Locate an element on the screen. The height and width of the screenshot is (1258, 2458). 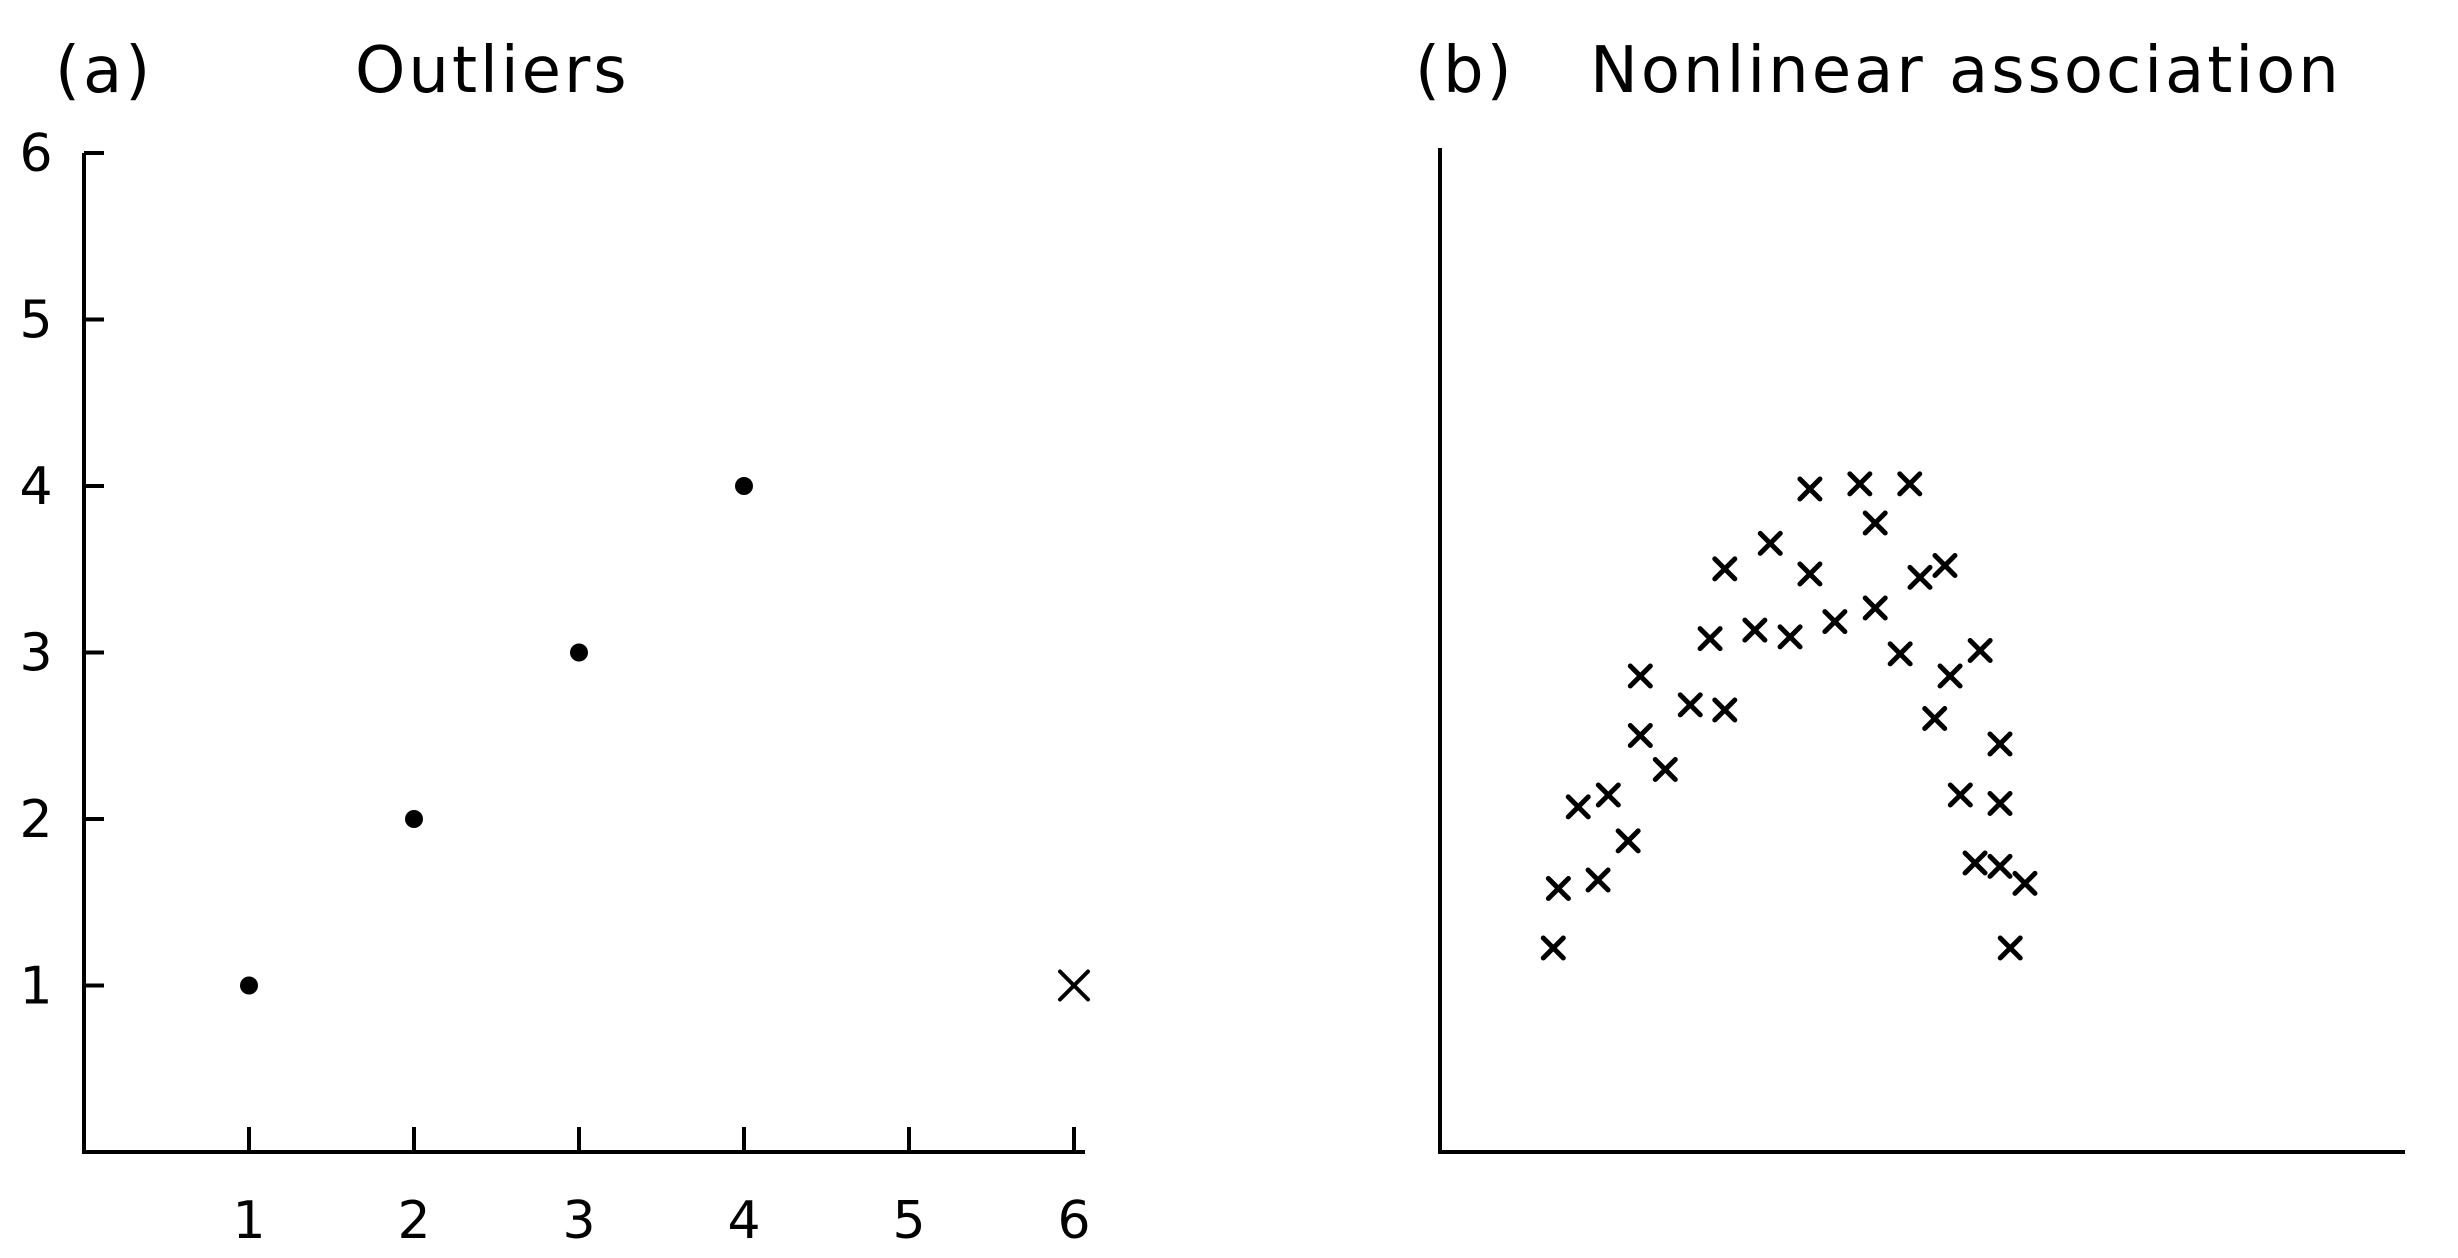
panel-b-points is located at coordinates (1789, 716).